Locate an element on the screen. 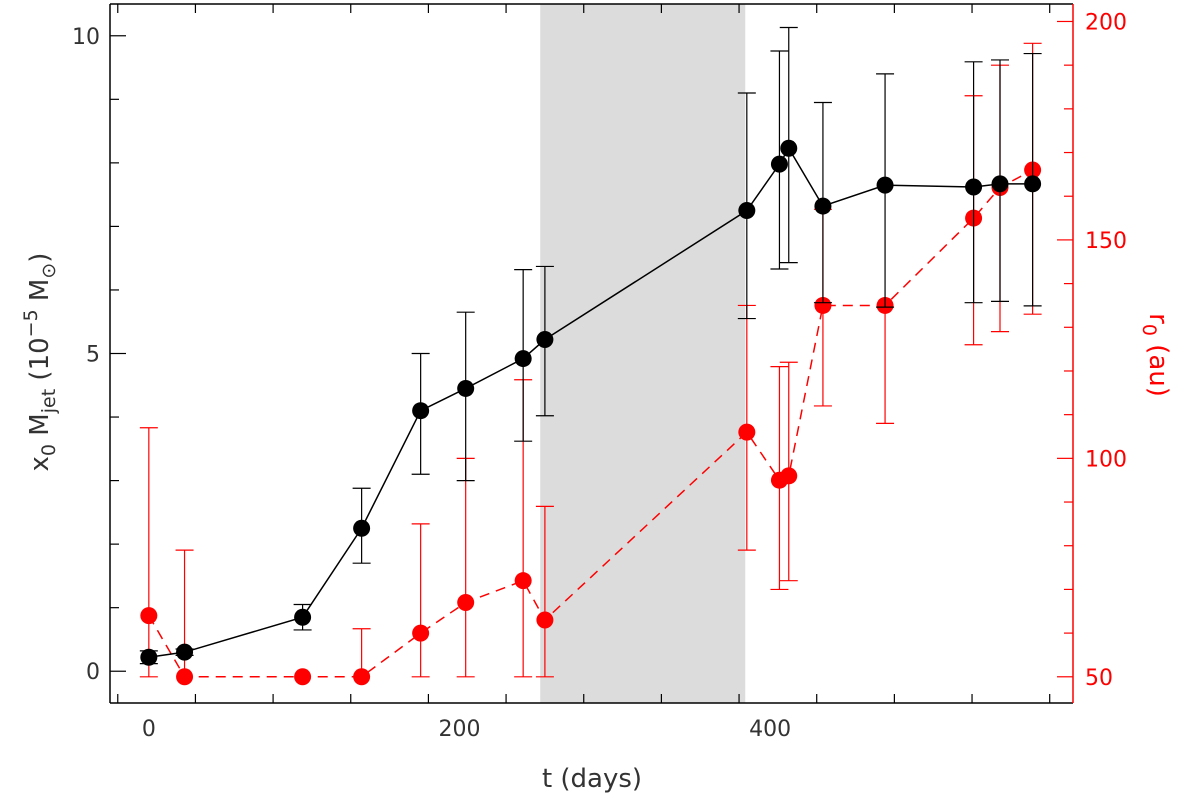 Image resolution: width=1200 pixels, height=802 pixels. x-tick-label: 200 is located at coordinates (459, 729).